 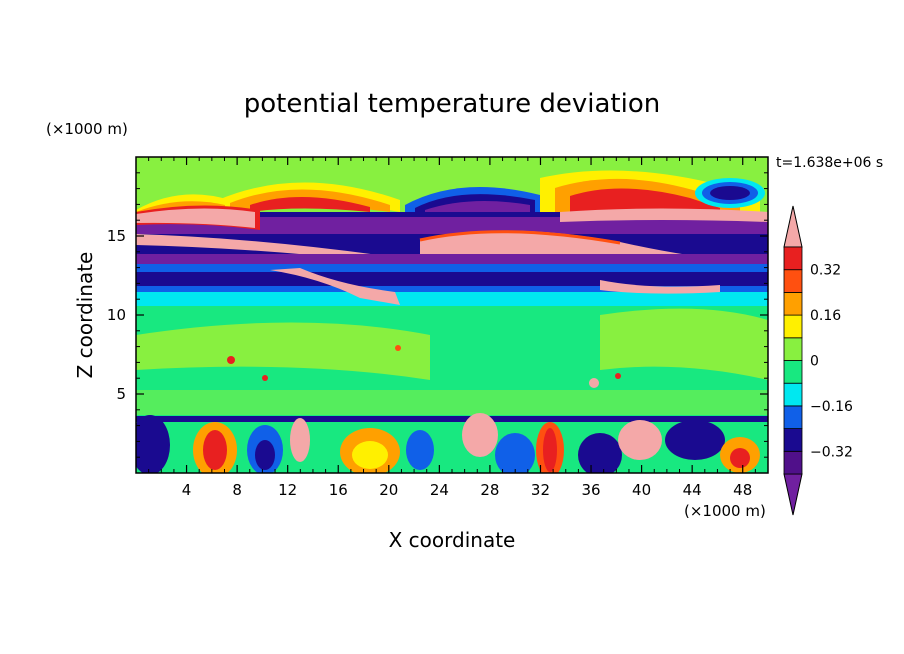 I want to click on y-unit-label: (×1000 m), so click(x=87, y=129).